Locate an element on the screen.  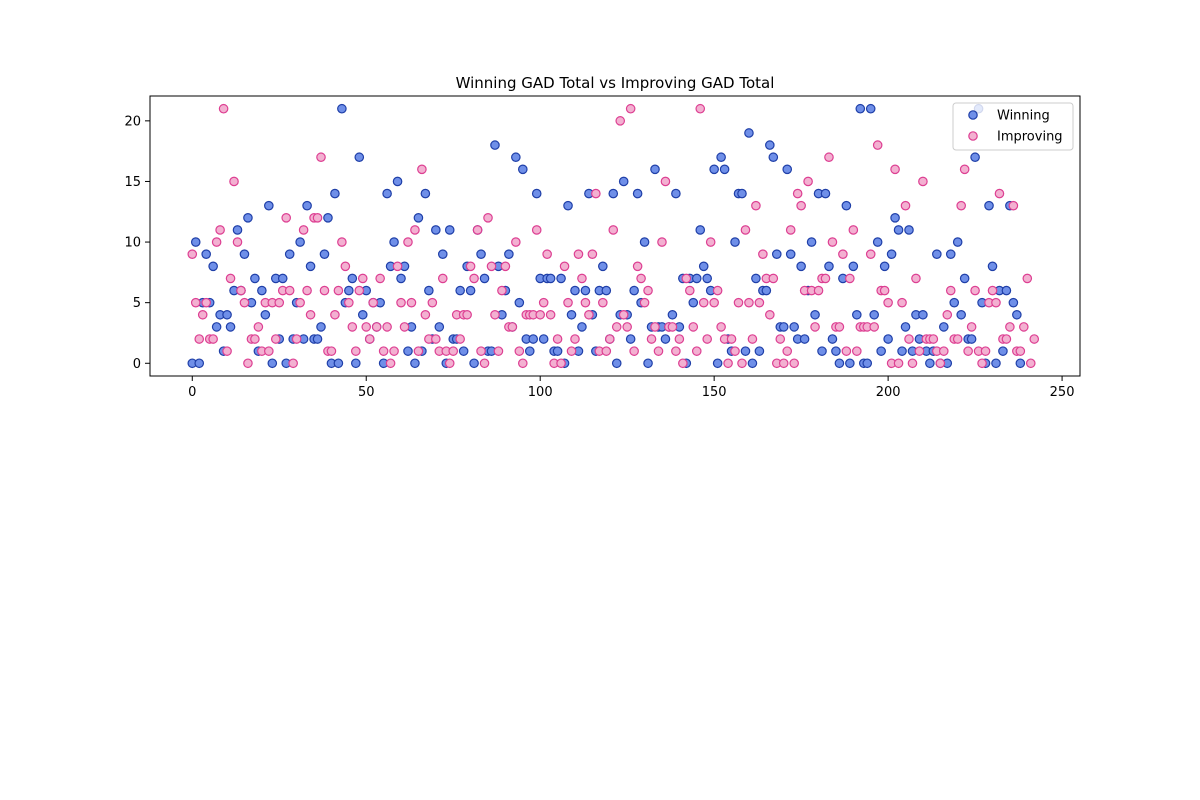
y-tick-label: 0 is located at coordinates (137, 364).